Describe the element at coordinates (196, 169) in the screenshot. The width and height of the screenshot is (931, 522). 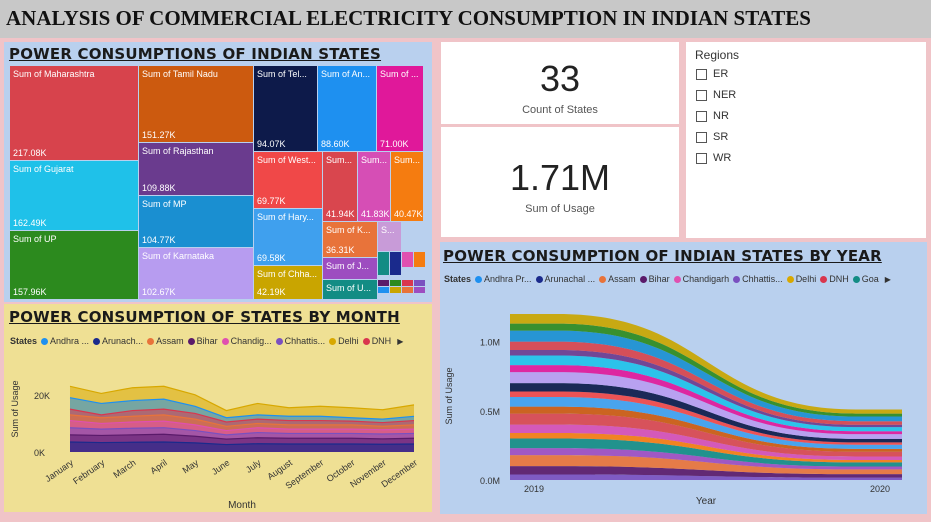
I see `treemap-tile: Sum of Rajasthan 109.88K` at that location.